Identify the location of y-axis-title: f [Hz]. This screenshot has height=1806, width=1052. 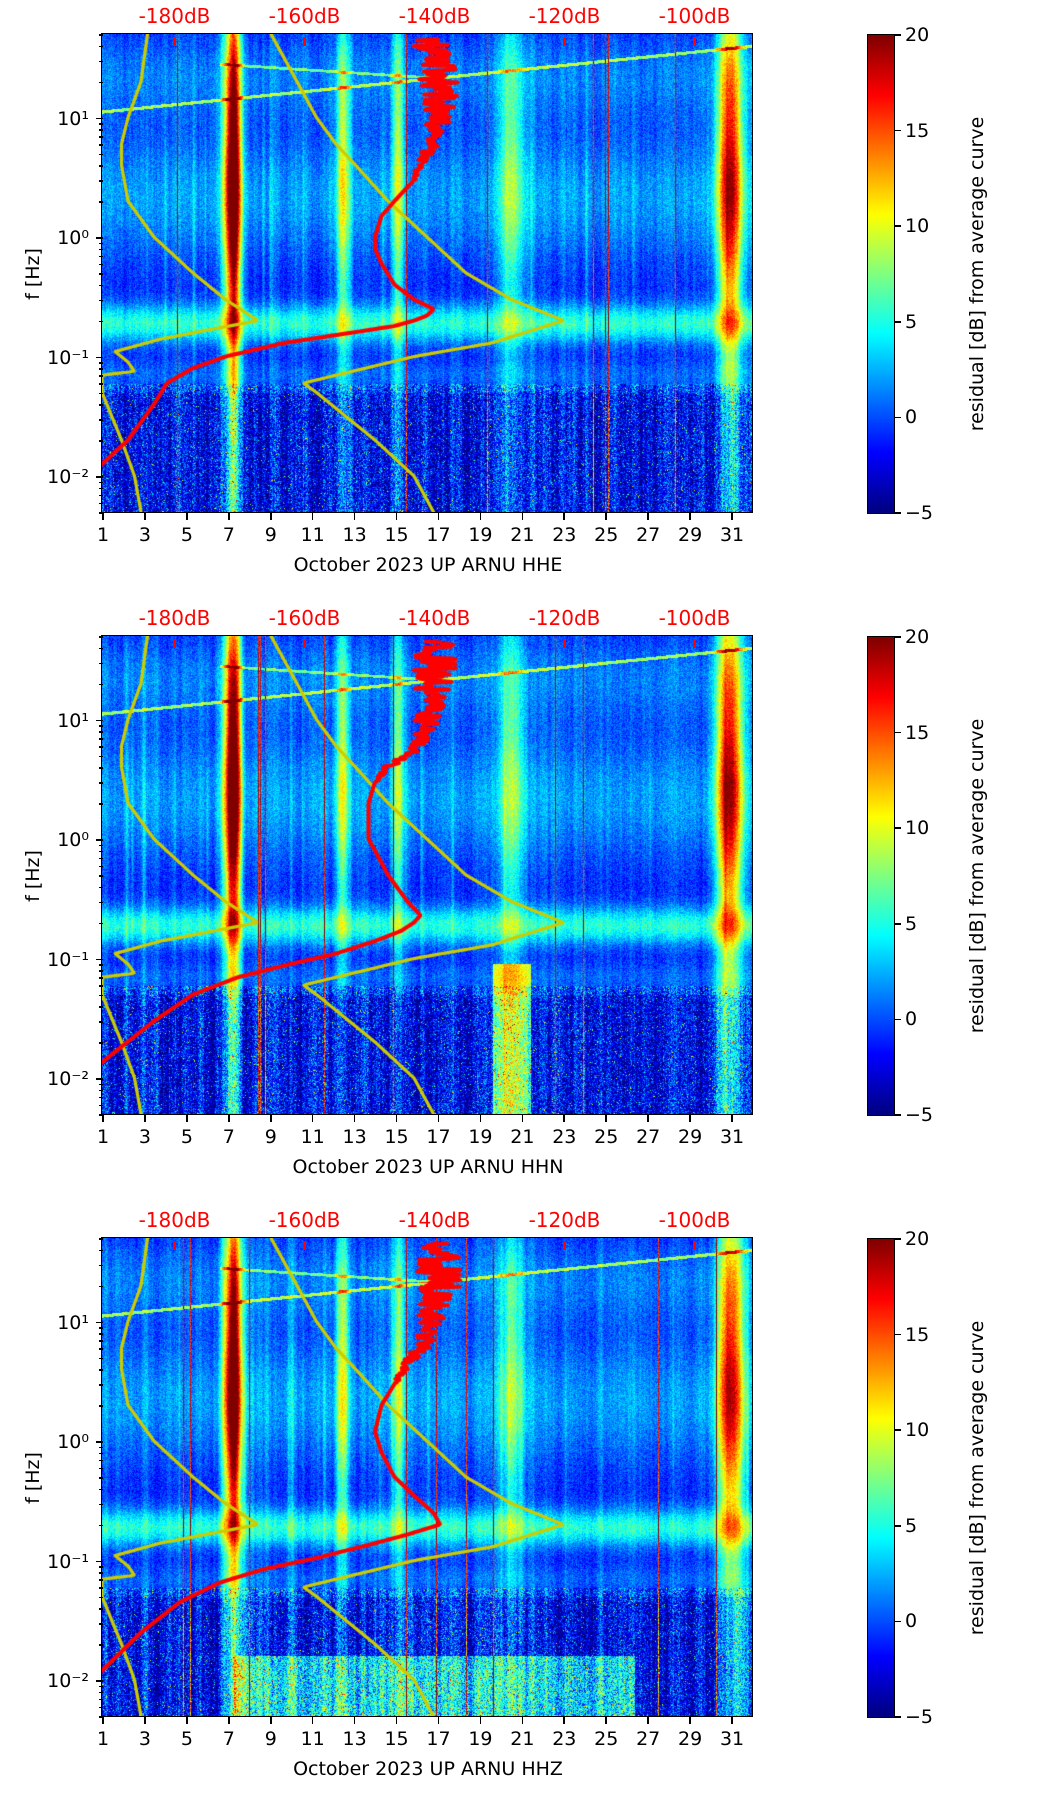
(33, 1478).